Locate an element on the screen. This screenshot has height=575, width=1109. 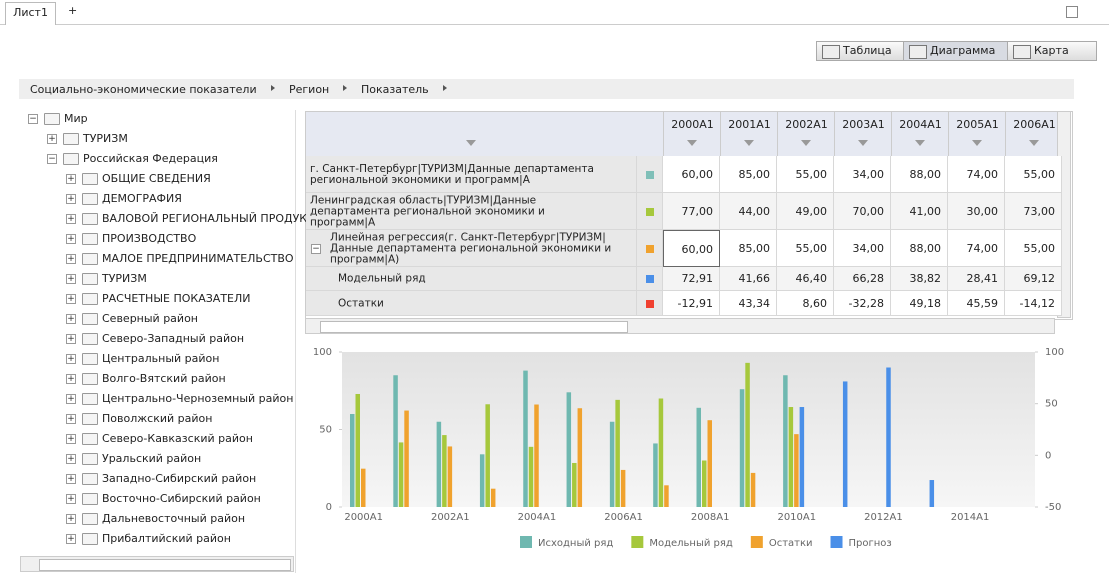
value-cell: -12,91 is located at coordinates (691, 303).